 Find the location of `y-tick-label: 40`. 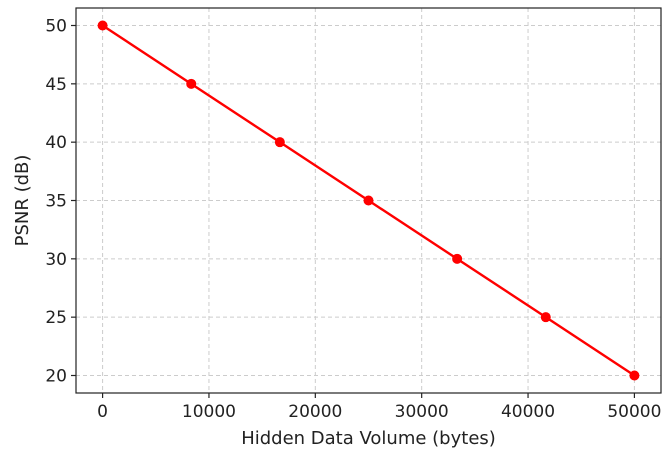

y-tick-label: 40 is located at coordinates (56, 143).